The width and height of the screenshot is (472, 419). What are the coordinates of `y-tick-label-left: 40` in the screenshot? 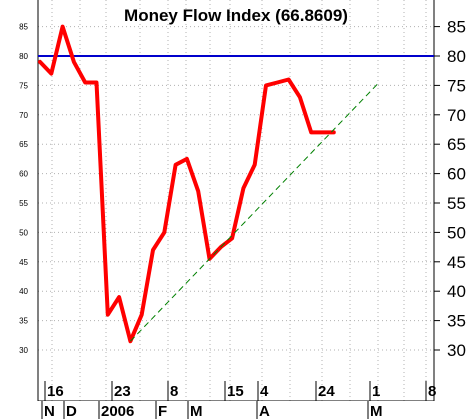 It's located at (23, 291).